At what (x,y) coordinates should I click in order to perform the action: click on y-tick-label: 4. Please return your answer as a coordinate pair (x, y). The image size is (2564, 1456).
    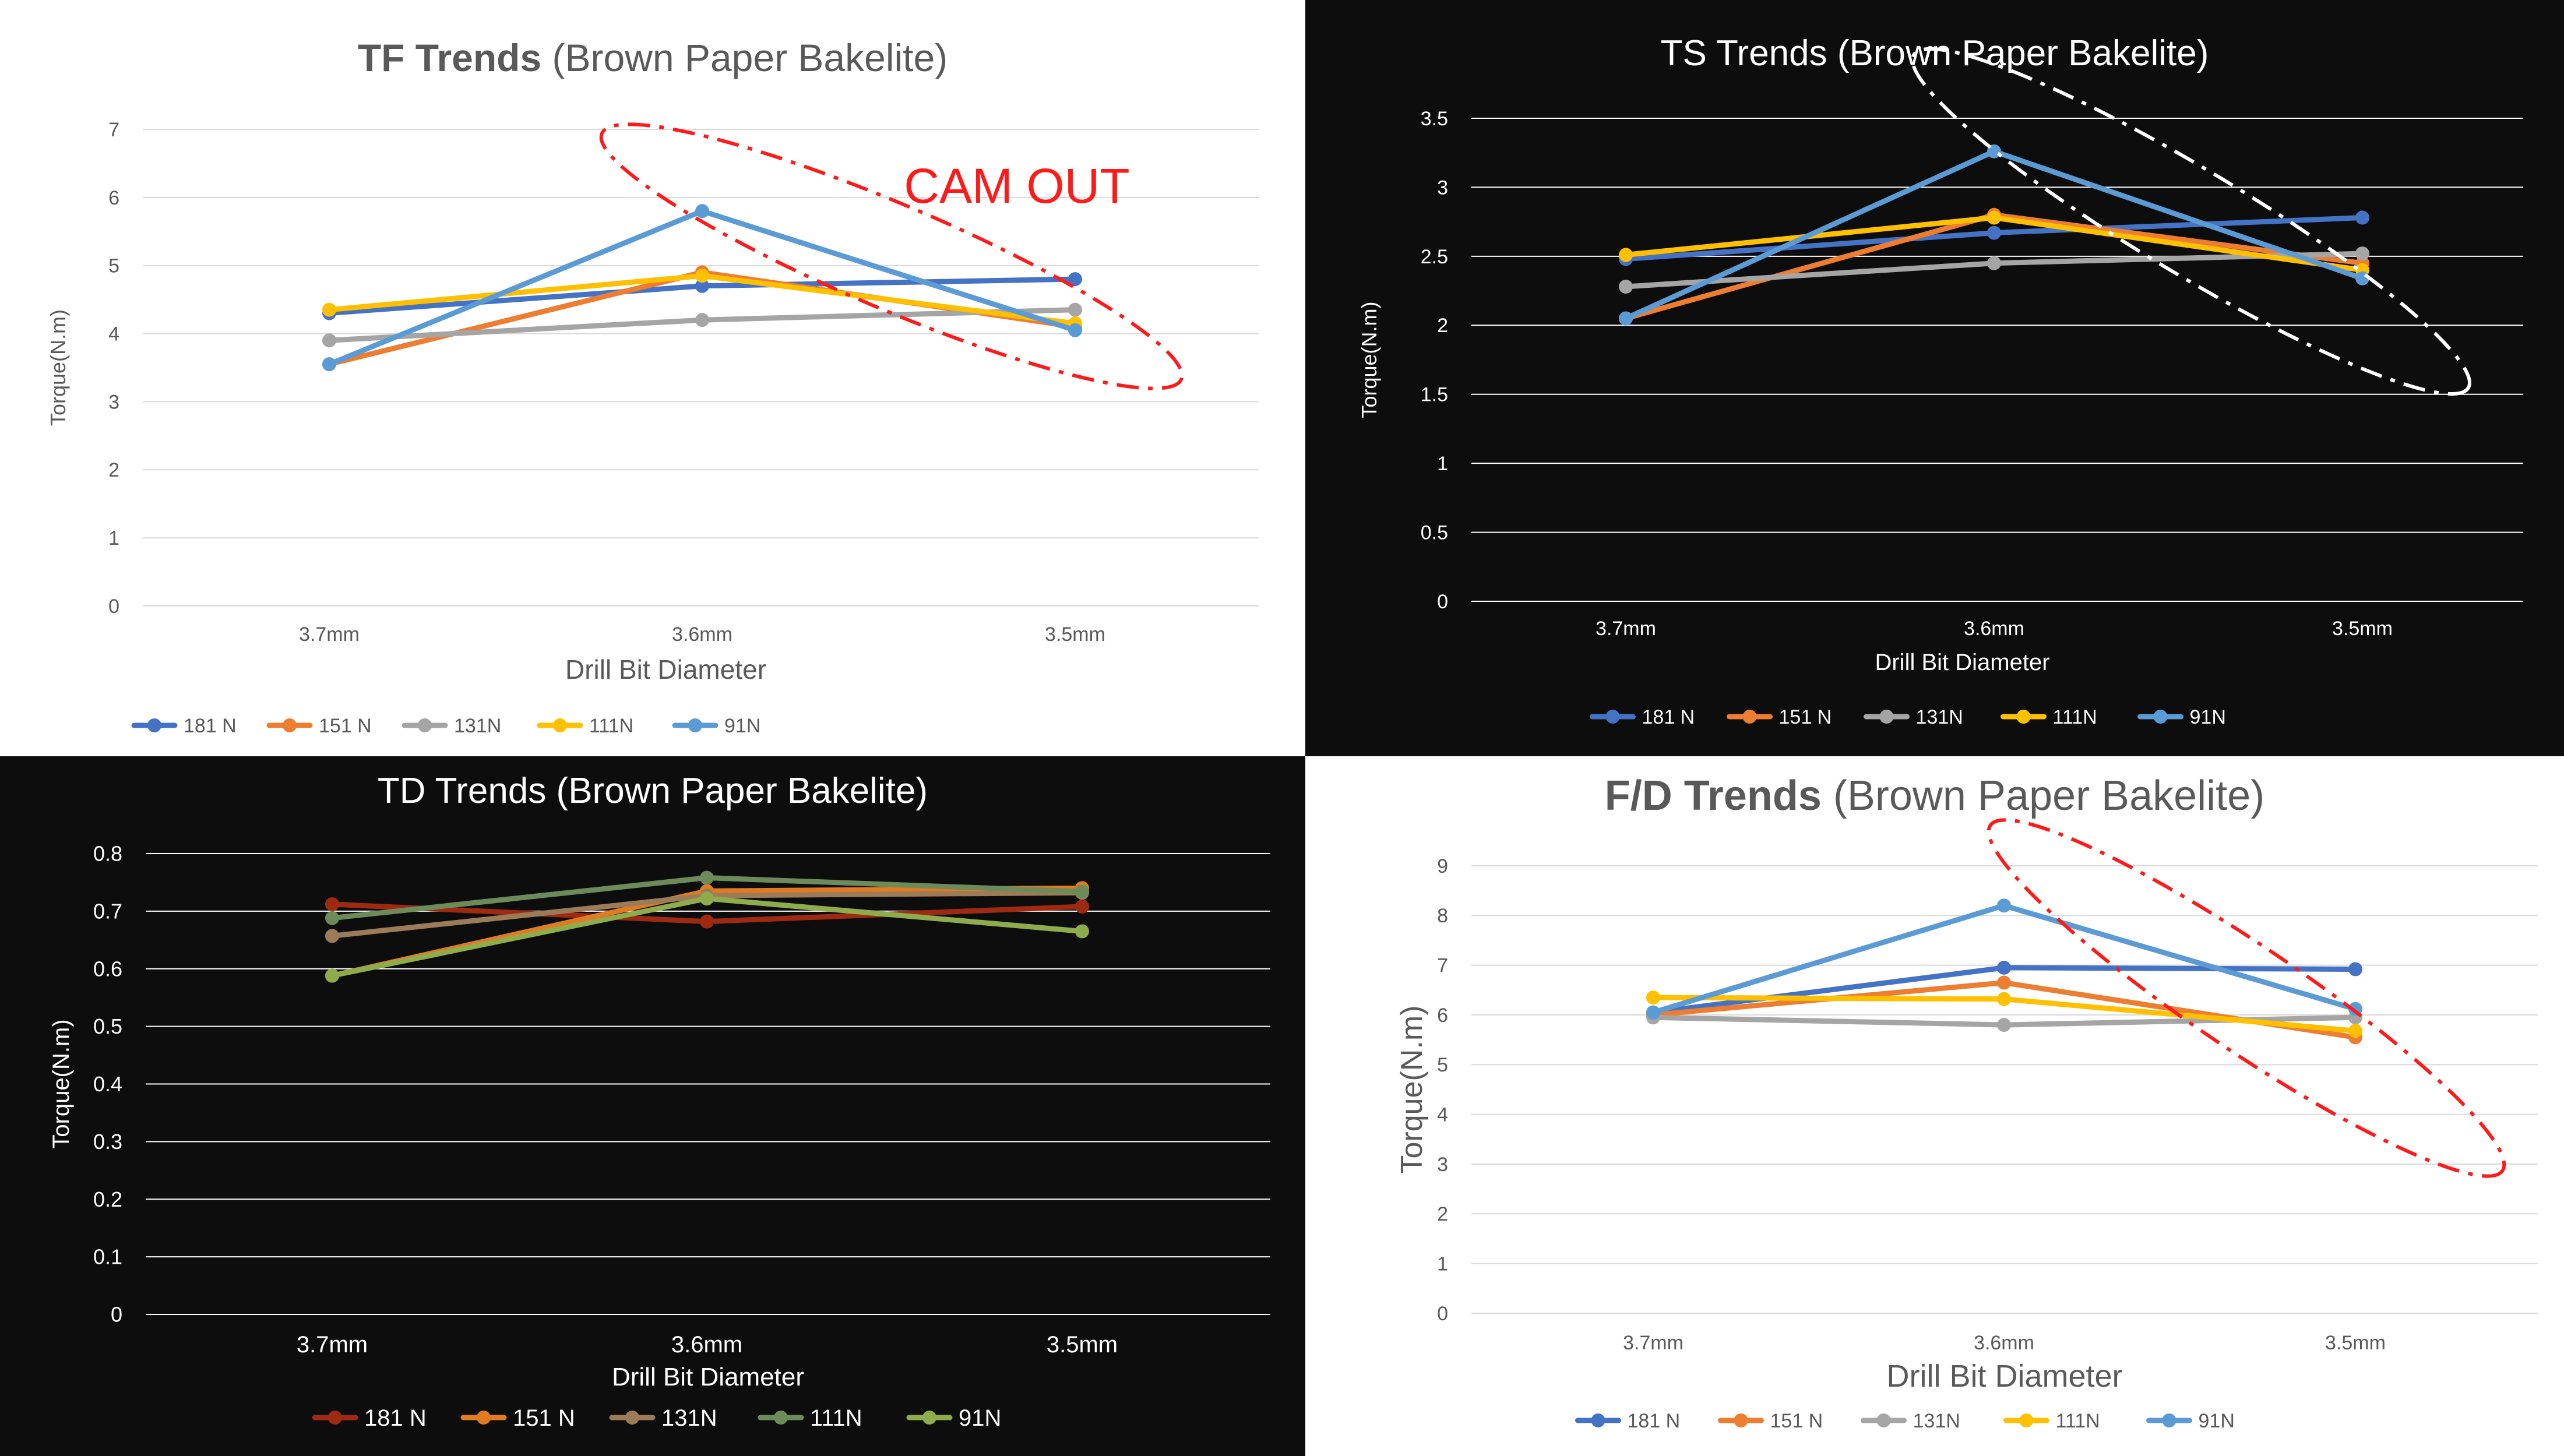
    Looking at the image, I should click on (113, 334).